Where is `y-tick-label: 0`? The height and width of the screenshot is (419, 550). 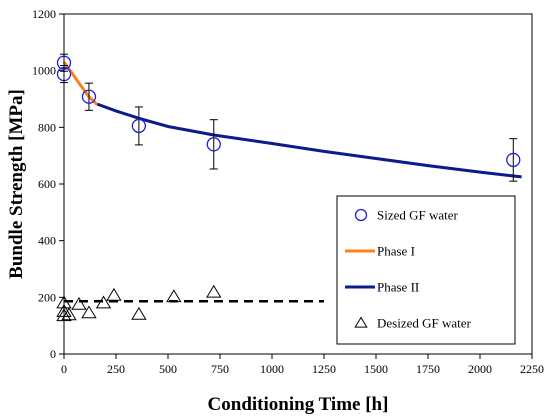
y-tick-label: 0 is located at coordinates (53, 354).